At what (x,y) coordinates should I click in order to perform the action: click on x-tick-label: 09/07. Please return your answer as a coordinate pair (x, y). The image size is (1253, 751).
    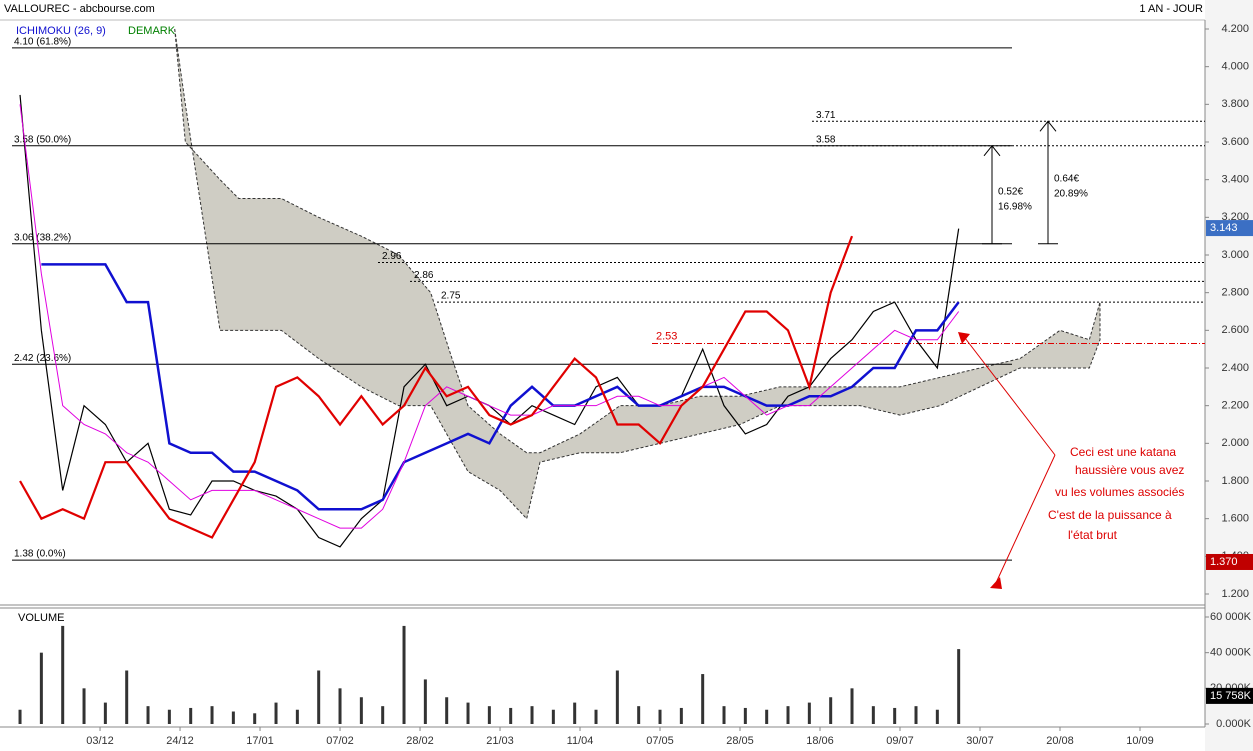
    Looking at the image, I should click on (900, 741).